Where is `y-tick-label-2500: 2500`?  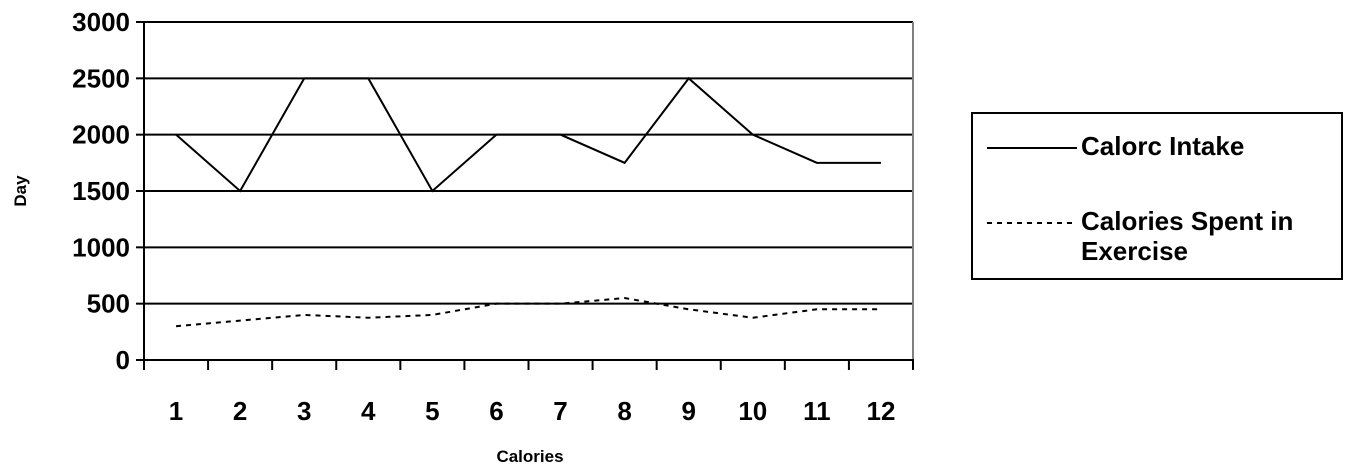
y-tick-label-2500: 2500 is located at coordinates (101, 78).